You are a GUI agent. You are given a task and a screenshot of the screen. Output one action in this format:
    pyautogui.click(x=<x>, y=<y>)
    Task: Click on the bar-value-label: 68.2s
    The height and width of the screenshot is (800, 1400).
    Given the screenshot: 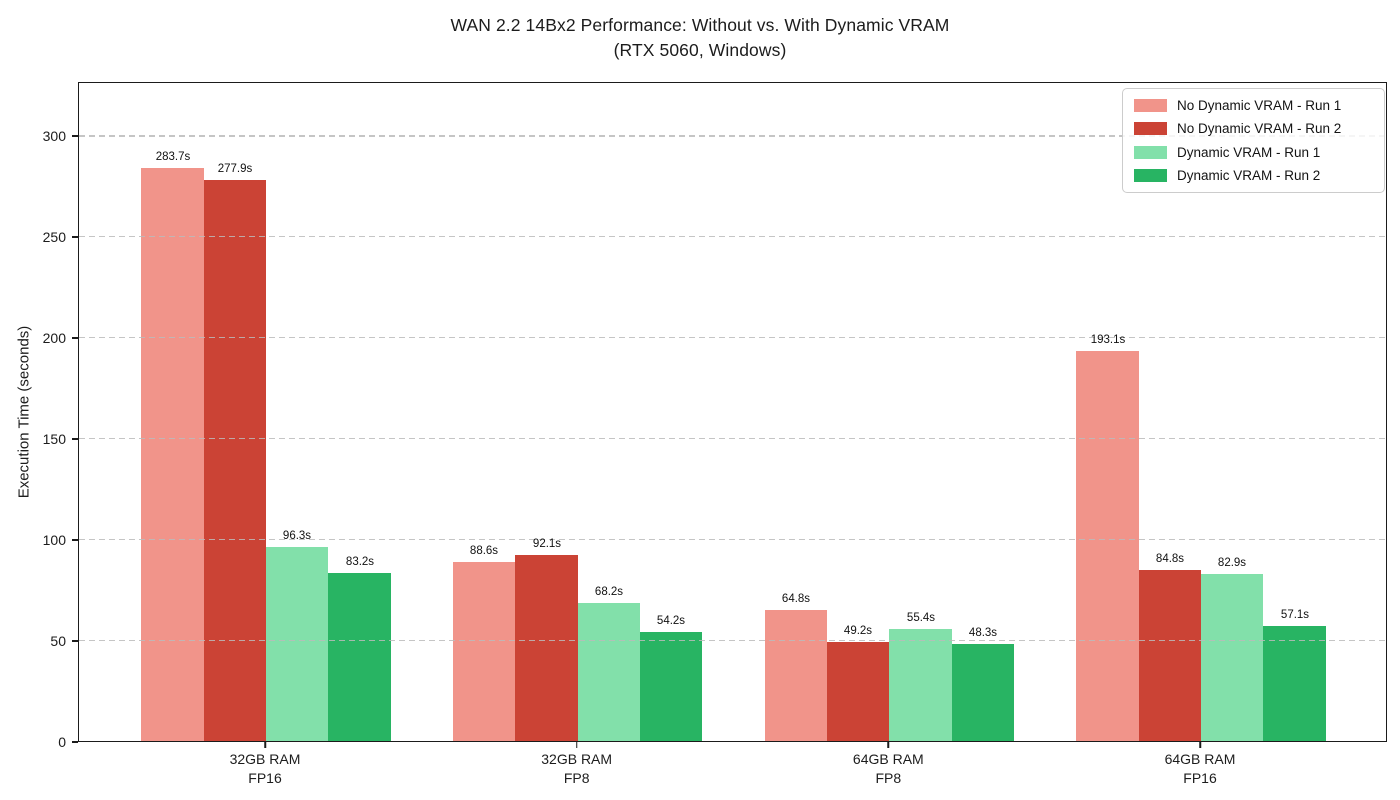 What is the action you would take?
    pyautogui.click(x=609, y=592)
    